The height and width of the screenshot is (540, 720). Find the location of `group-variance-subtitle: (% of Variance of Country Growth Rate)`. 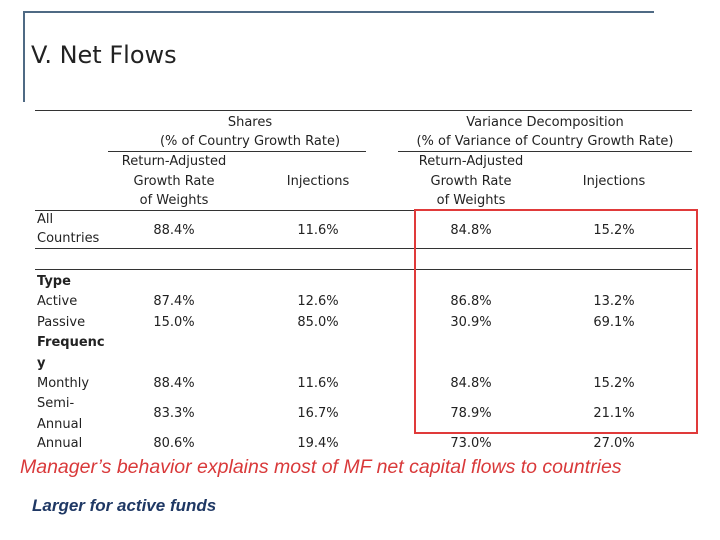

group-variance-subtitle: (% of Variance of Country Growth Rate) is located at coordinates (545, 141).